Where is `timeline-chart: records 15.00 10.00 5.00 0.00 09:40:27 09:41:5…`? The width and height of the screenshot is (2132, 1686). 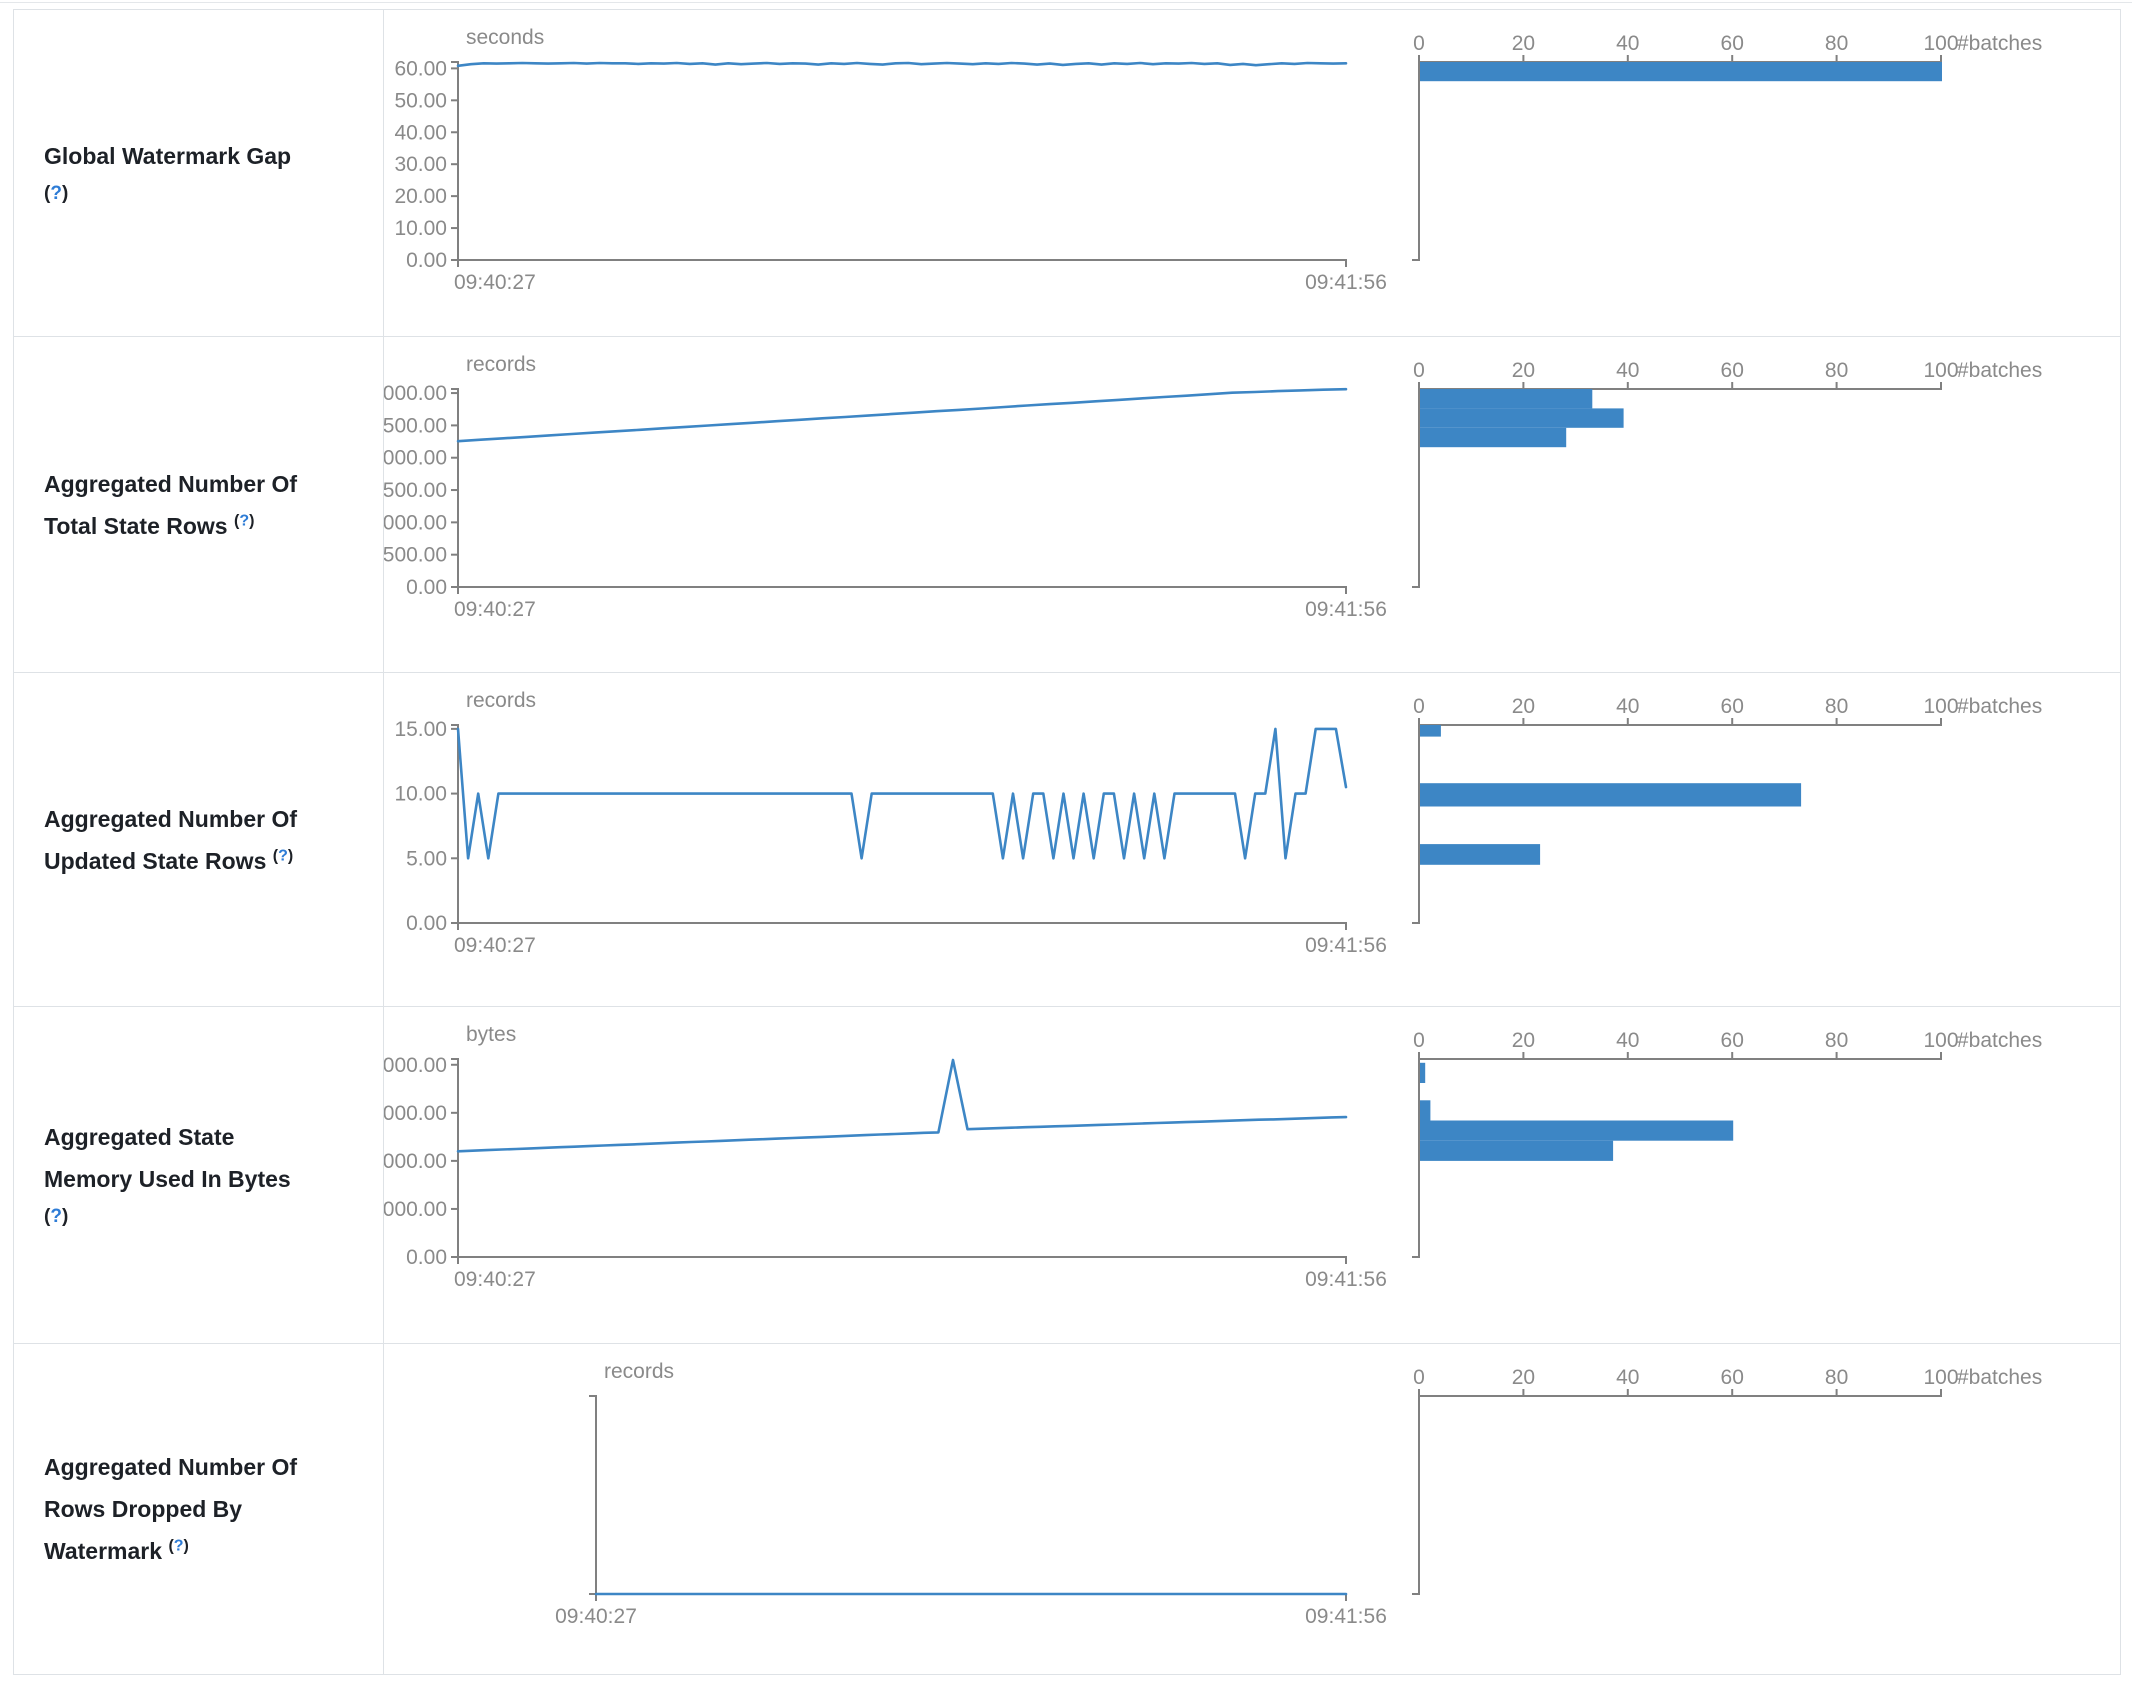 timeline-chart: records 15.00 10.00 5.00 0.00 09:40:27 09:41:5… is located at coordinates (887, 839).